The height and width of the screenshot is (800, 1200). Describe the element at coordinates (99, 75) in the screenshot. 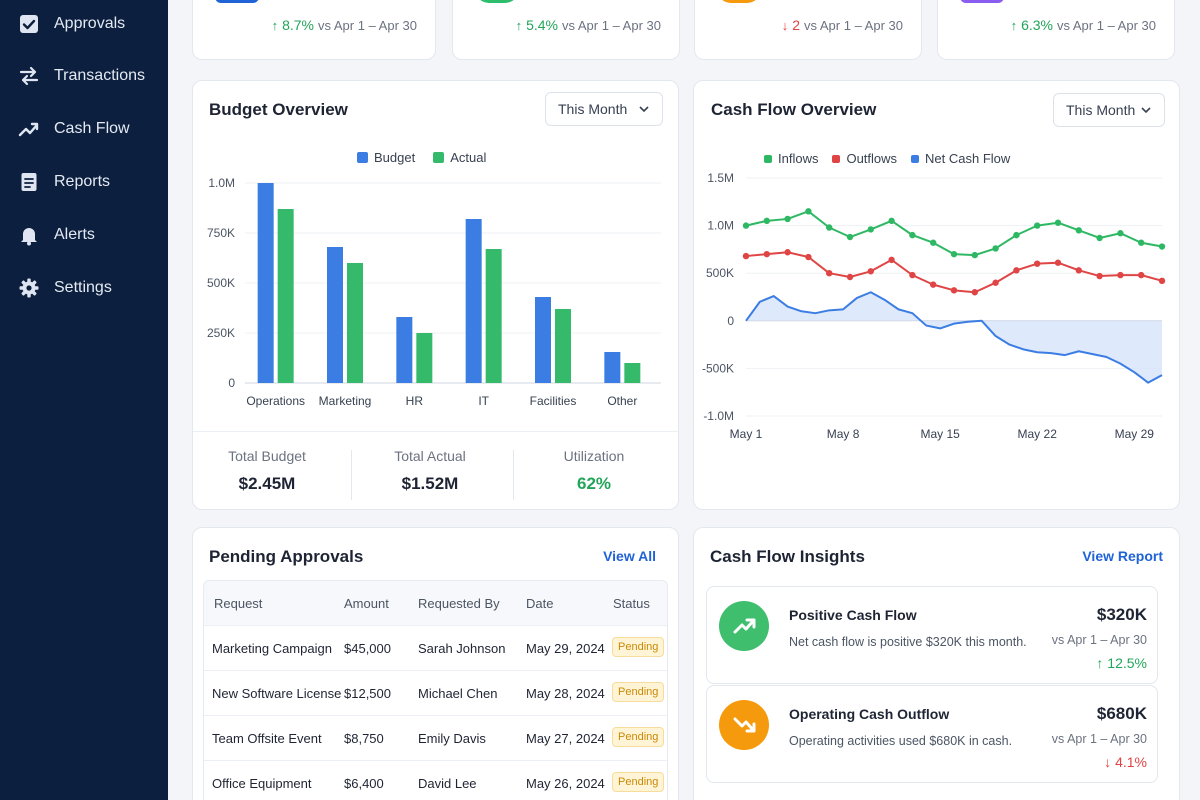

I see `sidebar-item-label: Transactions` at that location.